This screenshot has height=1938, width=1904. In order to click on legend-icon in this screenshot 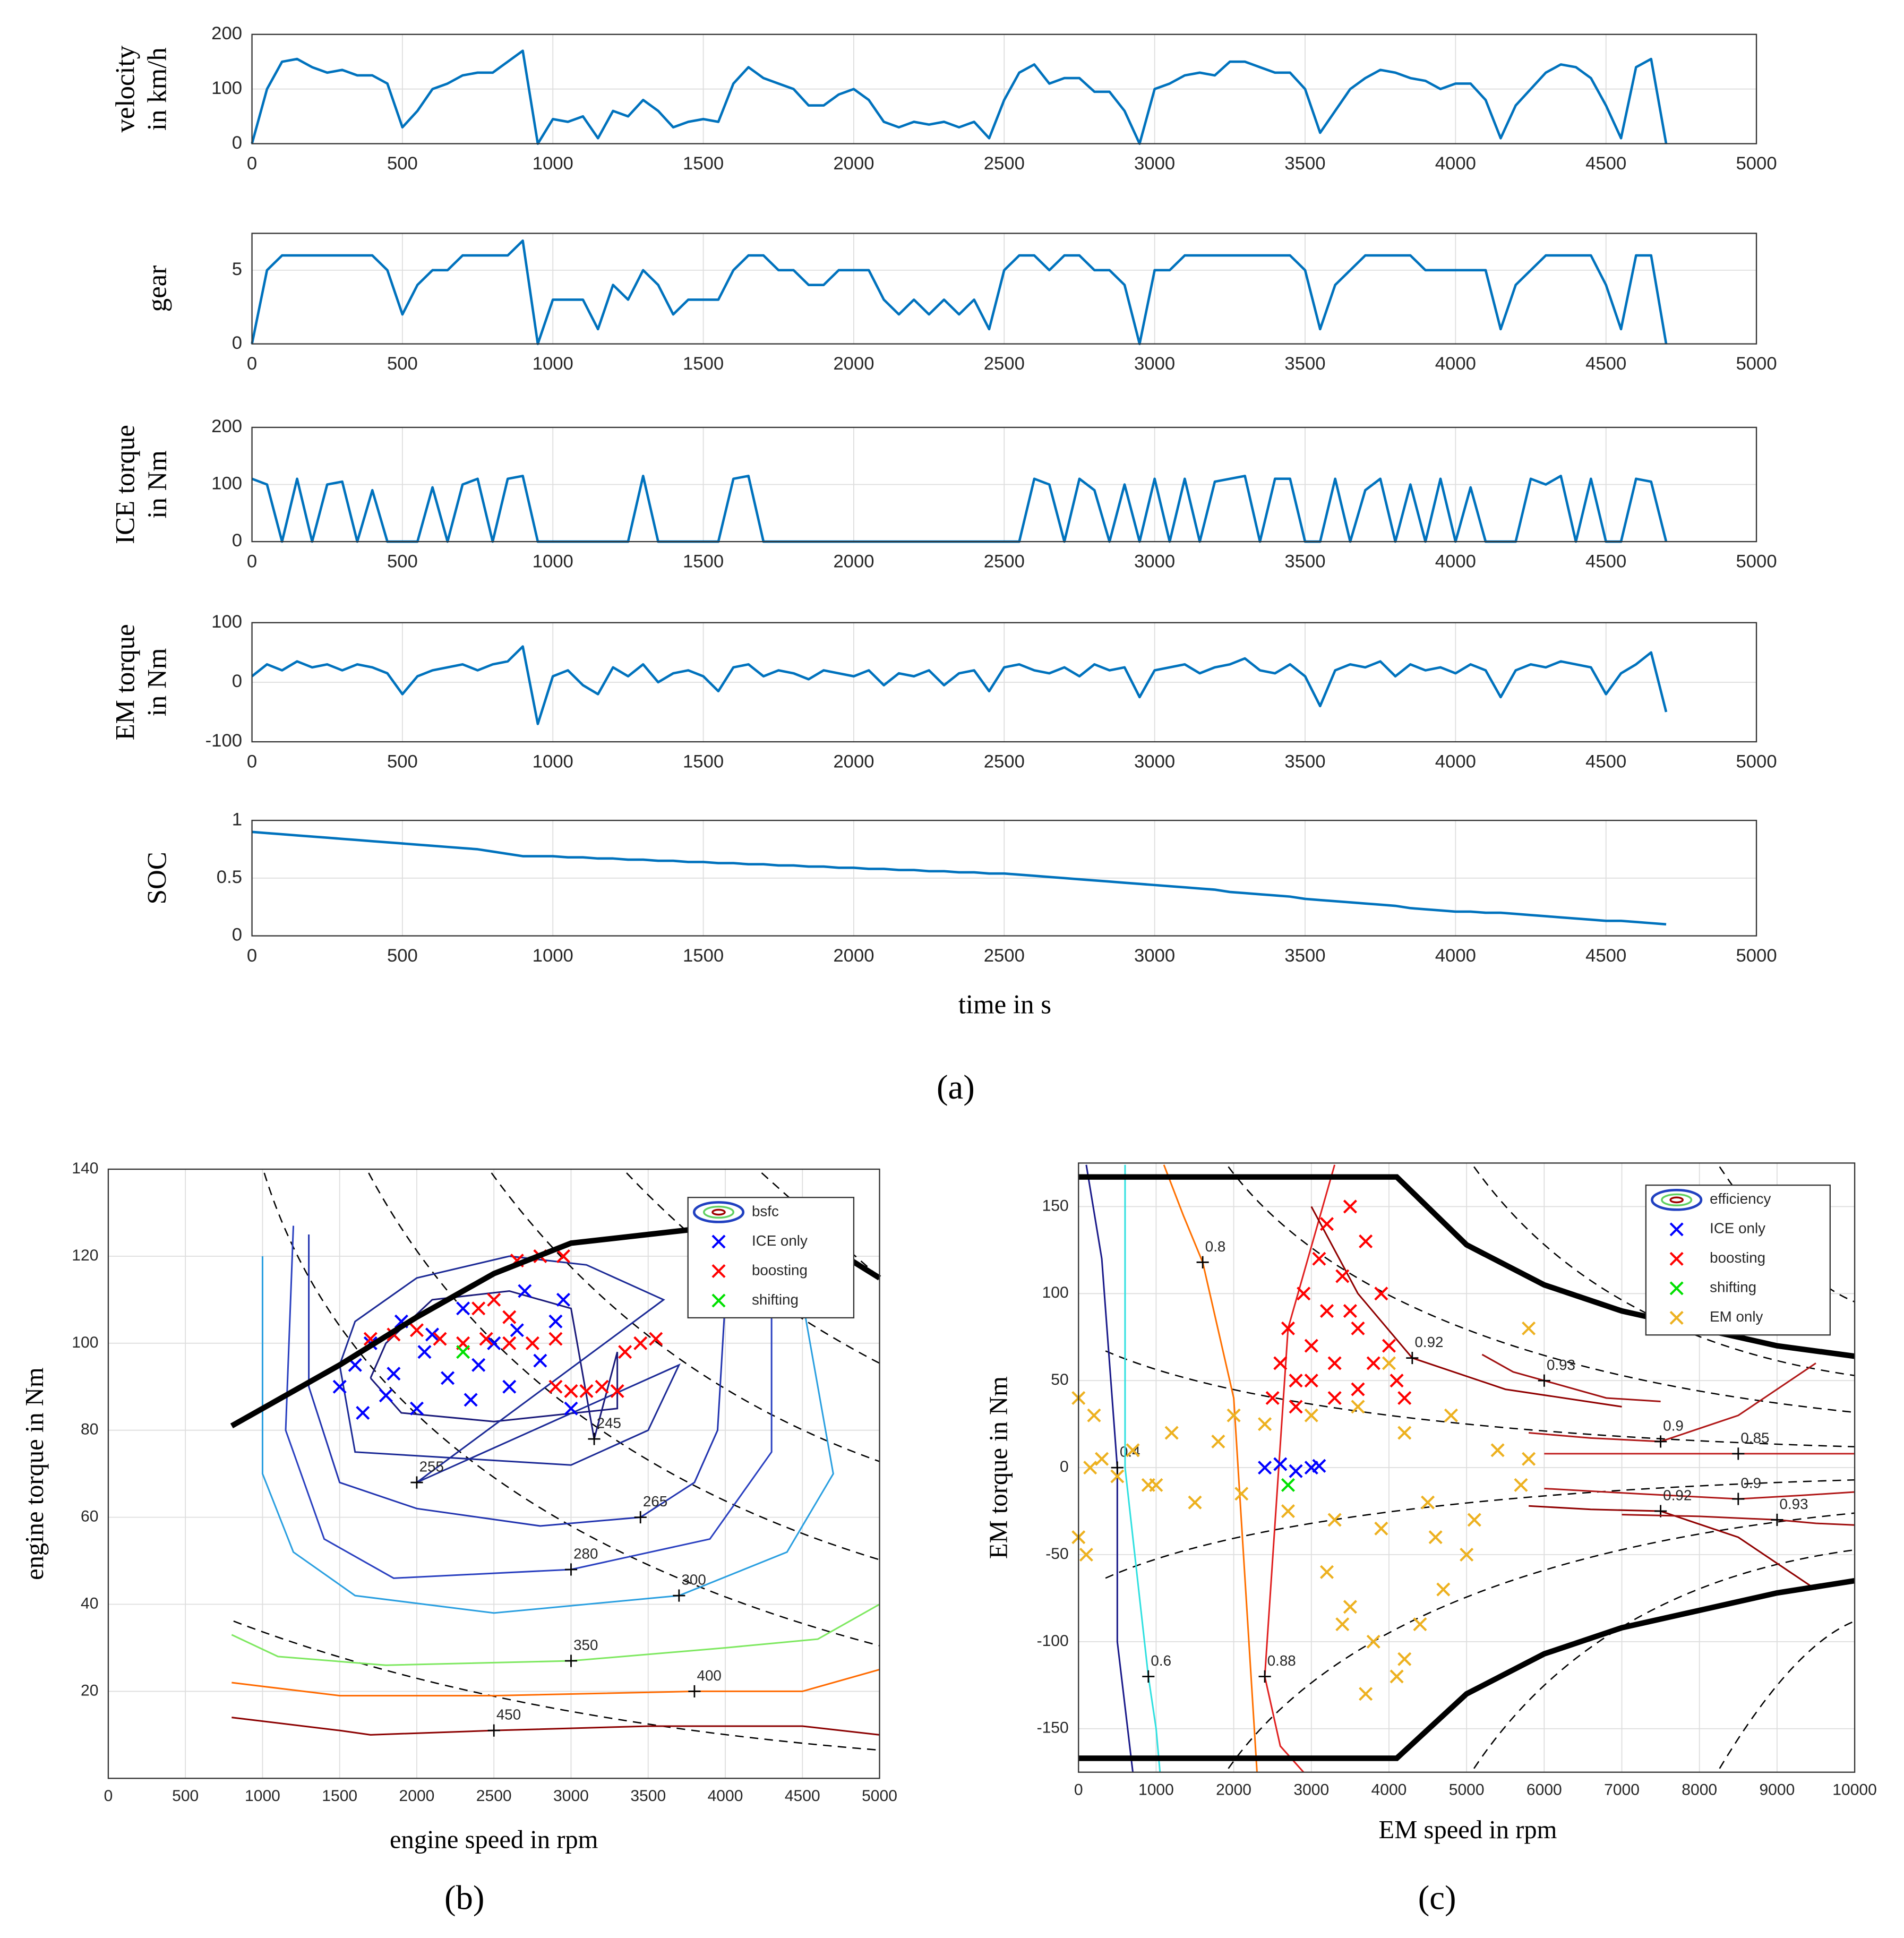, I will do `click(719, 1212)`.